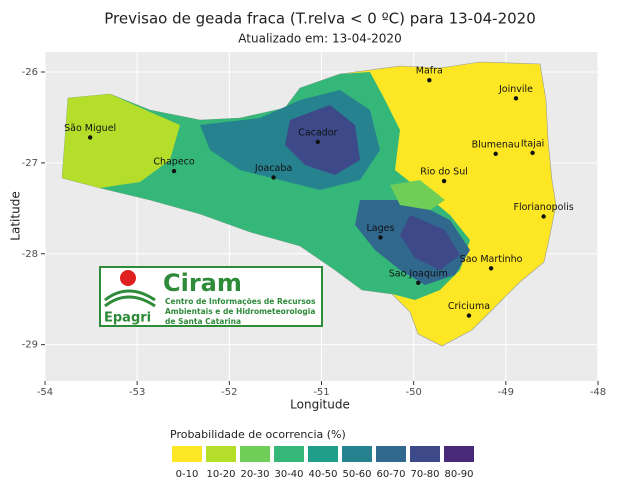 Image resolution: width=640 pixels, height=491 pixels. Describe the element at coordinates (506, 392) in the screenshot. I see `x-tick-label: -49` at that location.